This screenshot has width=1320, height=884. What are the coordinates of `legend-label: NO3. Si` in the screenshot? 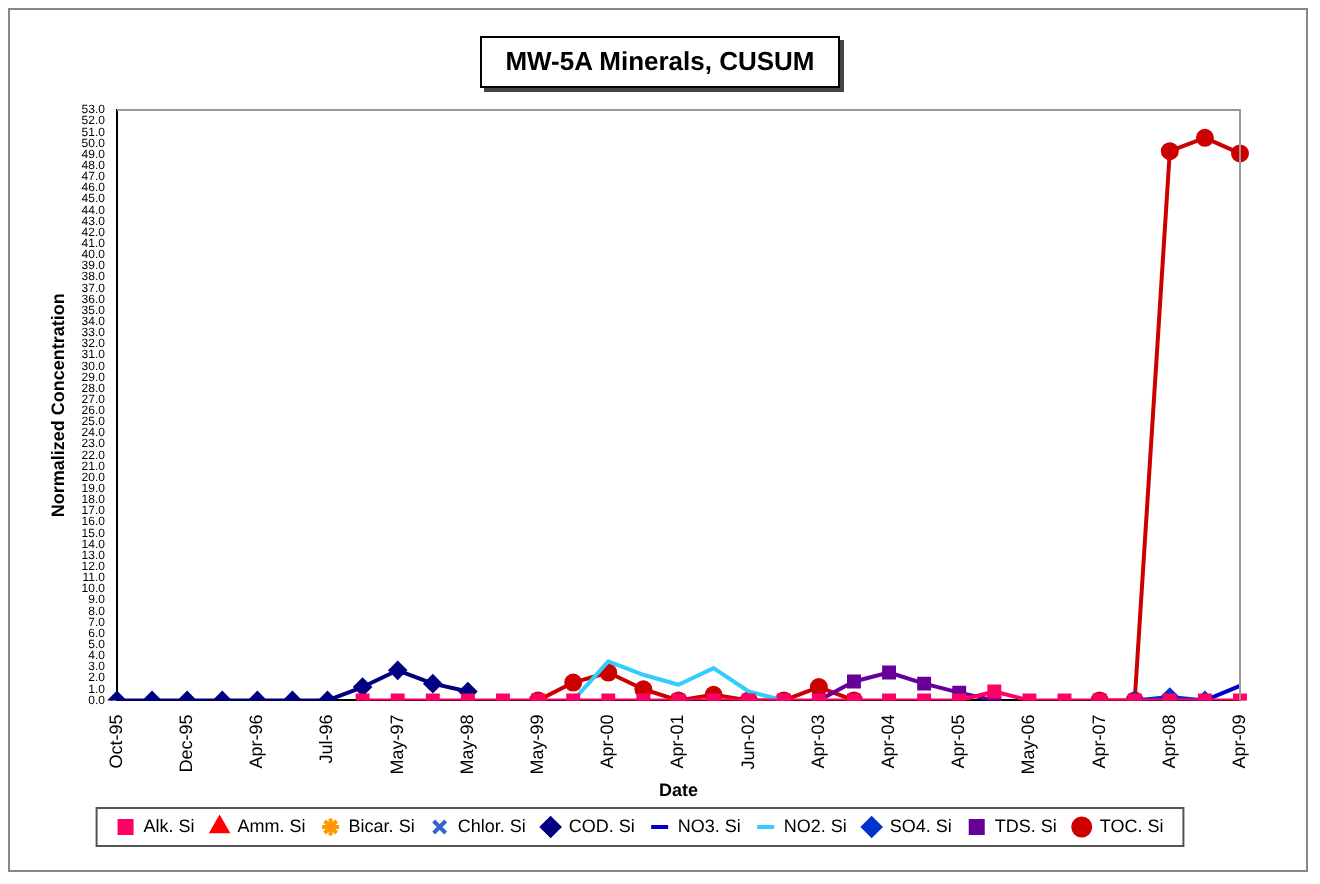 It's located at (709, 825).